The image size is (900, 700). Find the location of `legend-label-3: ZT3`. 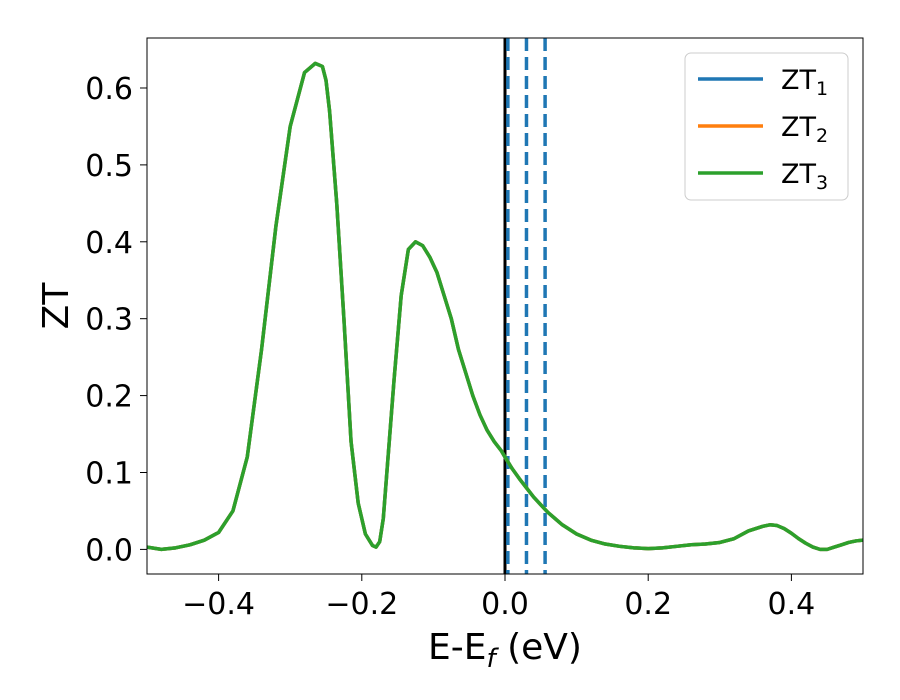

legend-label-3: ZT3 is located at coordinates (804, 176).